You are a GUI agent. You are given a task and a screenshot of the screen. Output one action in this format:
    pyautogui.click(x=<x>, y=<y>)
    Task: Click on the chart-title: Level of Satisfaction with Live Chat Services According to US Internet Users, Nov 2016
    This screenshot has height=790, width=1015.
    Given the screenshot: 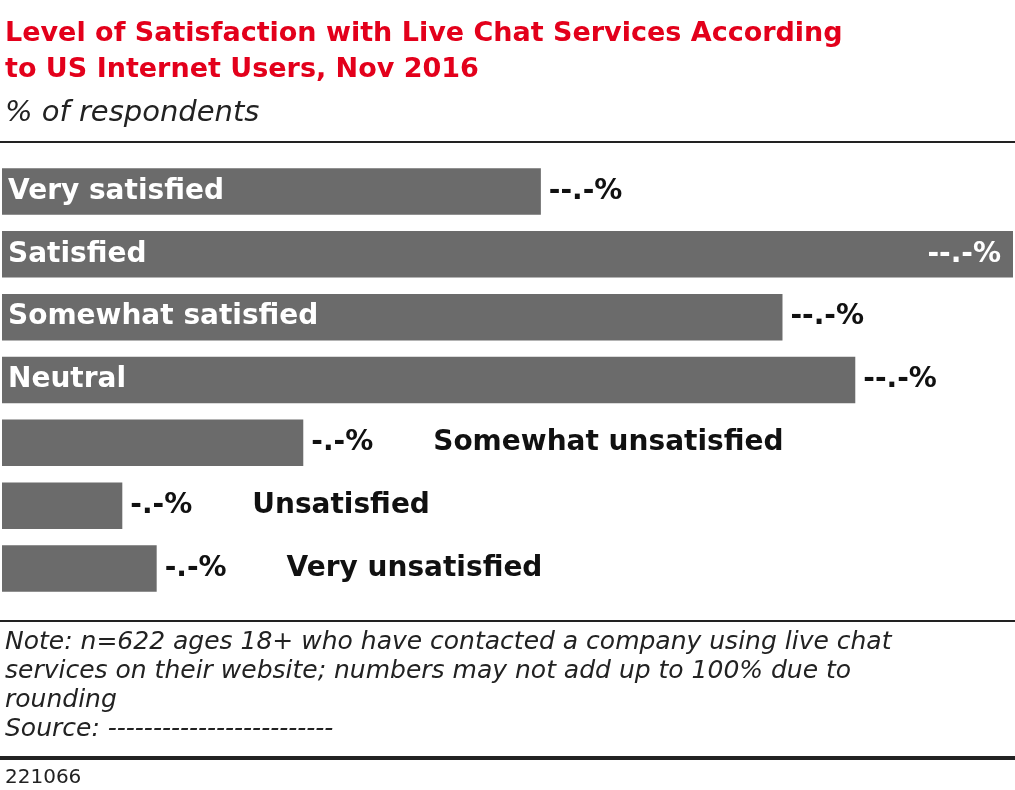 What is the action you would take?
    pyautogui.click(x=424, y=50)
    